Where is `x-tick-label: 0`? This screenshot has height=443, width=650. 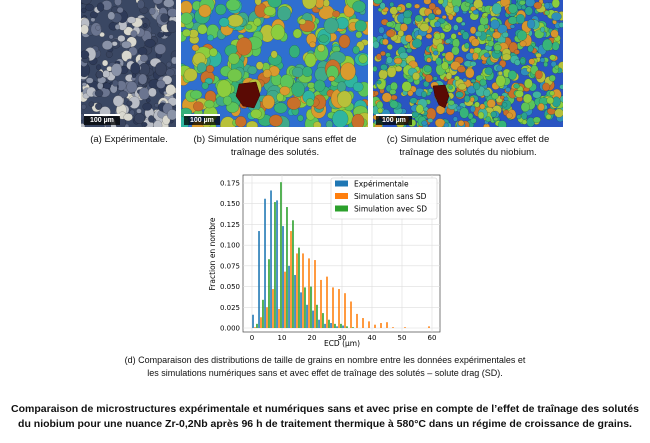 x-tick-label: 0 is located at coordinates (252, 338).